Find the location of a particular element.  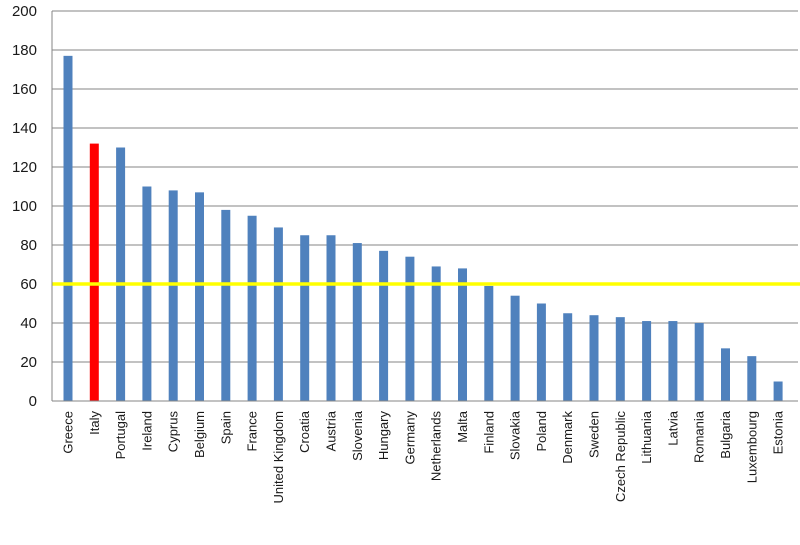

bar-estonia is located at coordinates (778, 391).